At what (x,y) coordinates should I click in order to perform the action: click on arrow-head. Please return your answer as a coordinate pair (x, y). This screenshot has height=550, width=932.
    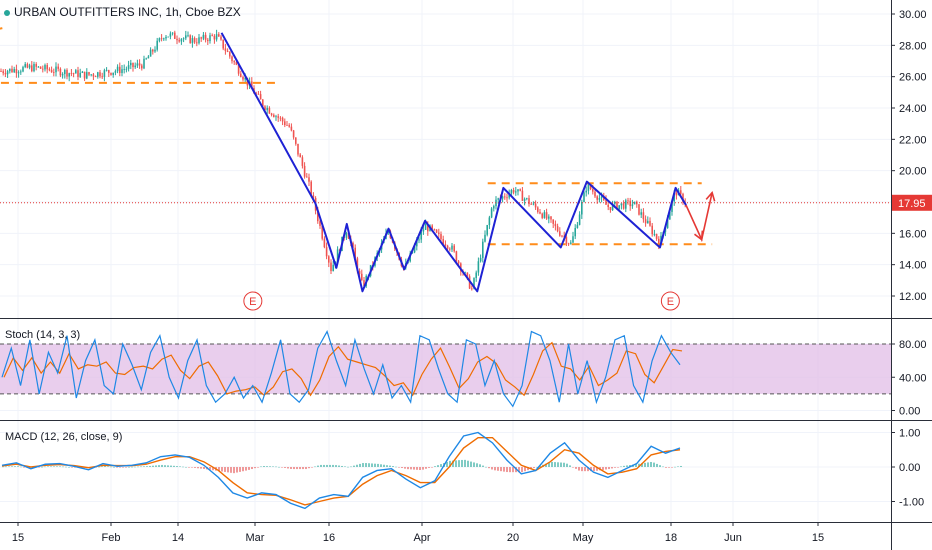
    Looking at the image, I should click on (710, 196).